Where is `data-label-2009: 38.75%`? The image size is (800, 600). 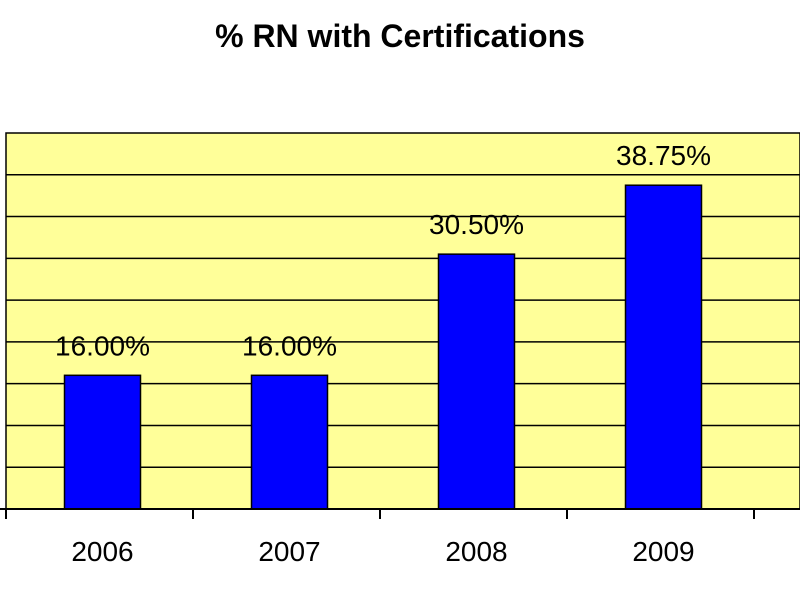
data-label-2009: 38.75% is located at coordinates (663, 155).